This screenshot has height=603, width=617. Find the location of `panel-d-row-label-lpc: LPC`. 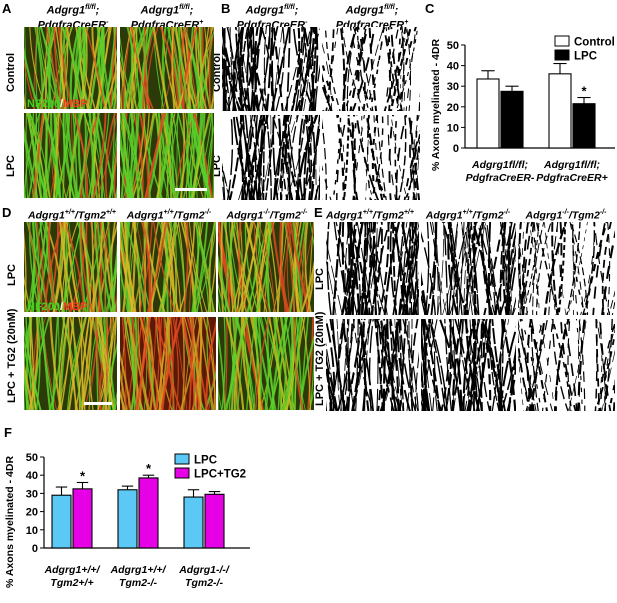

panel-d-row-label-lpc: LPC is located at coordinates (12, 275).